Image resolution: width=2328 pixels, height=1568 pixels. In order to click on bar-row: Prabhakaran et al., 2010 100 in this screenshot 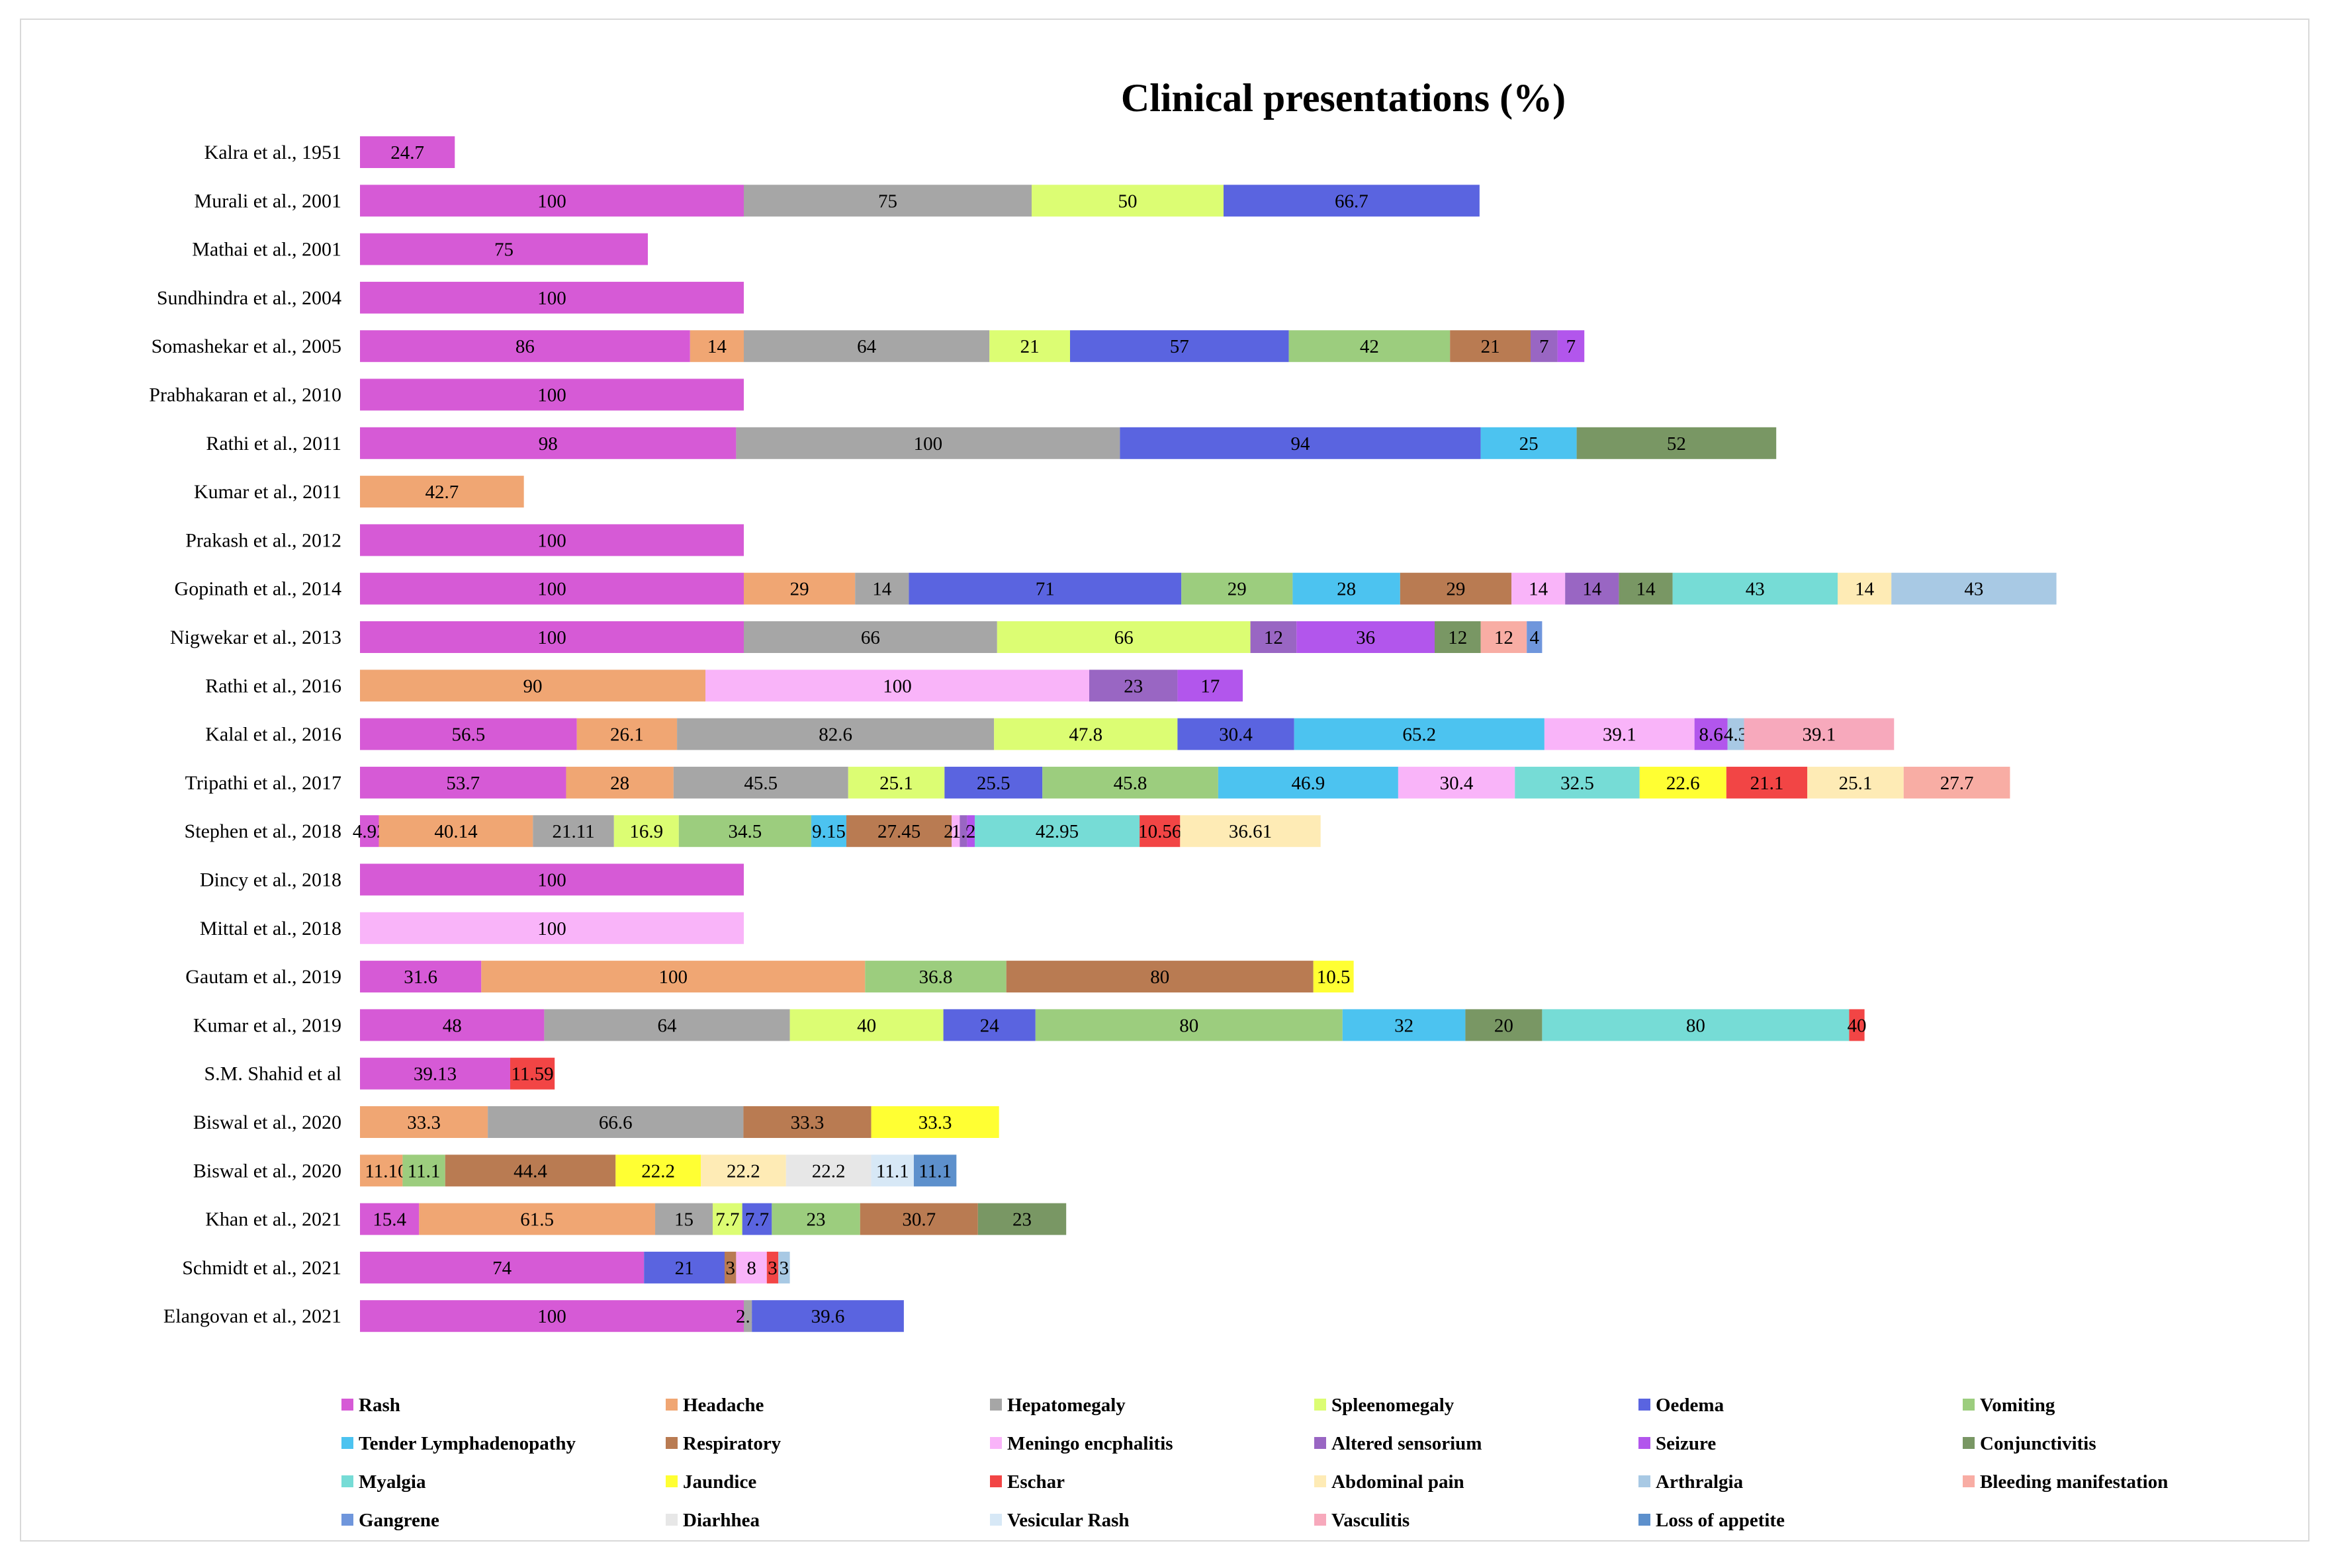, I will do `click(446, 394)`.